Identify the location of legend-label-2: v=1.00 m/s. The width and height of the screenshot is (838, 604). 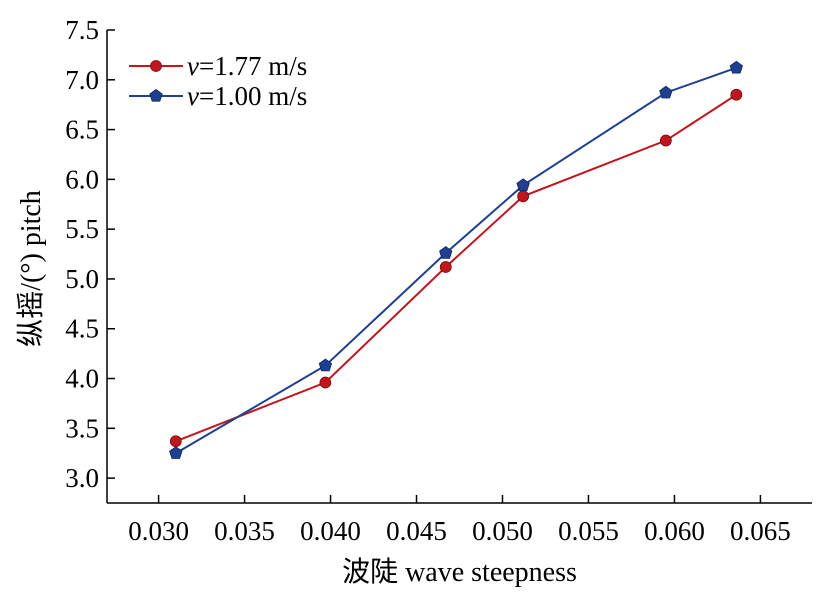
(247, 96).